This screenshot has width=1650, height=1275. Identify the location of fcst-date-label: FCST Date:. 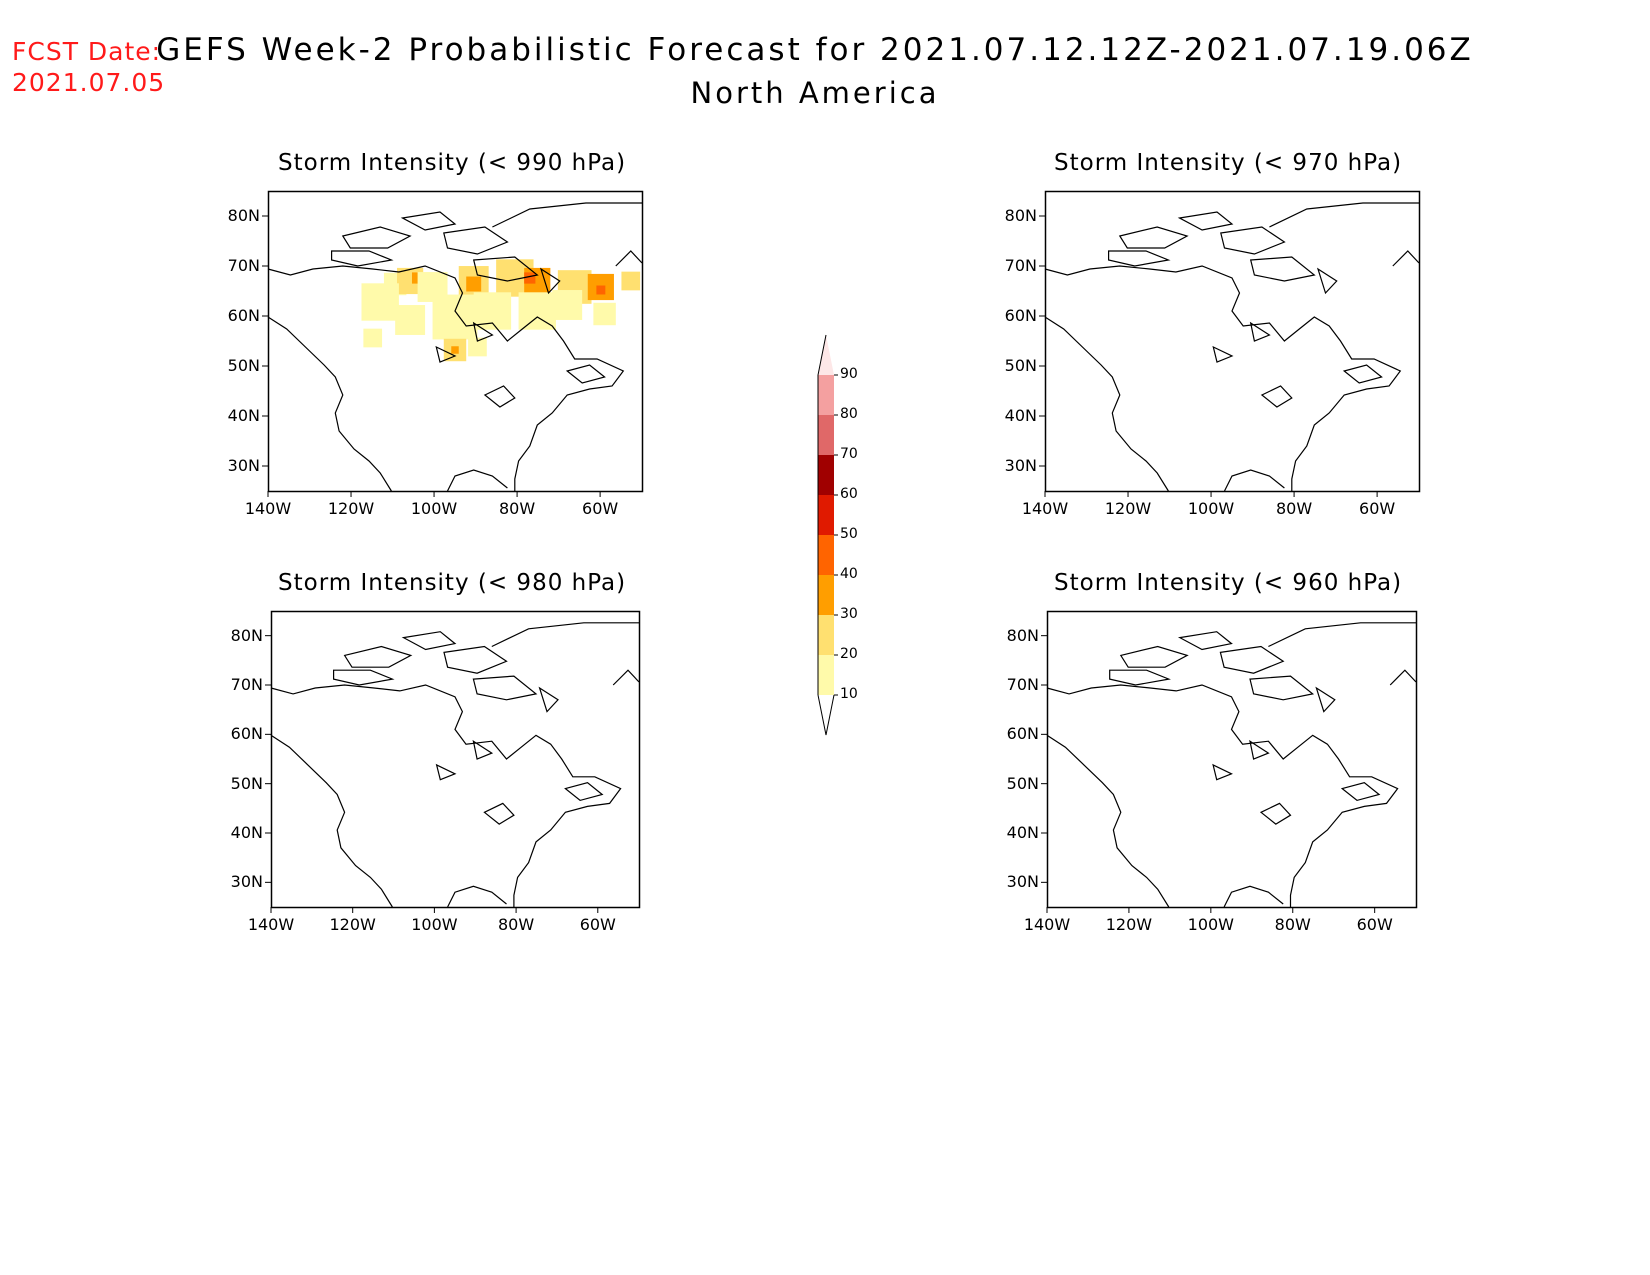
(87, 51).